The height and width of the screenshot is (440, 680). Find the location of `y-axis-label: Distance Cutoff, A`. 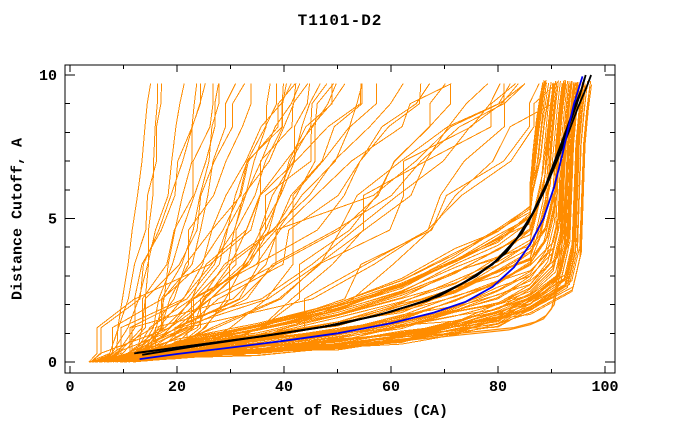

y-axis-label: Distance Cutoff, A is located at coordinates (18, 219).